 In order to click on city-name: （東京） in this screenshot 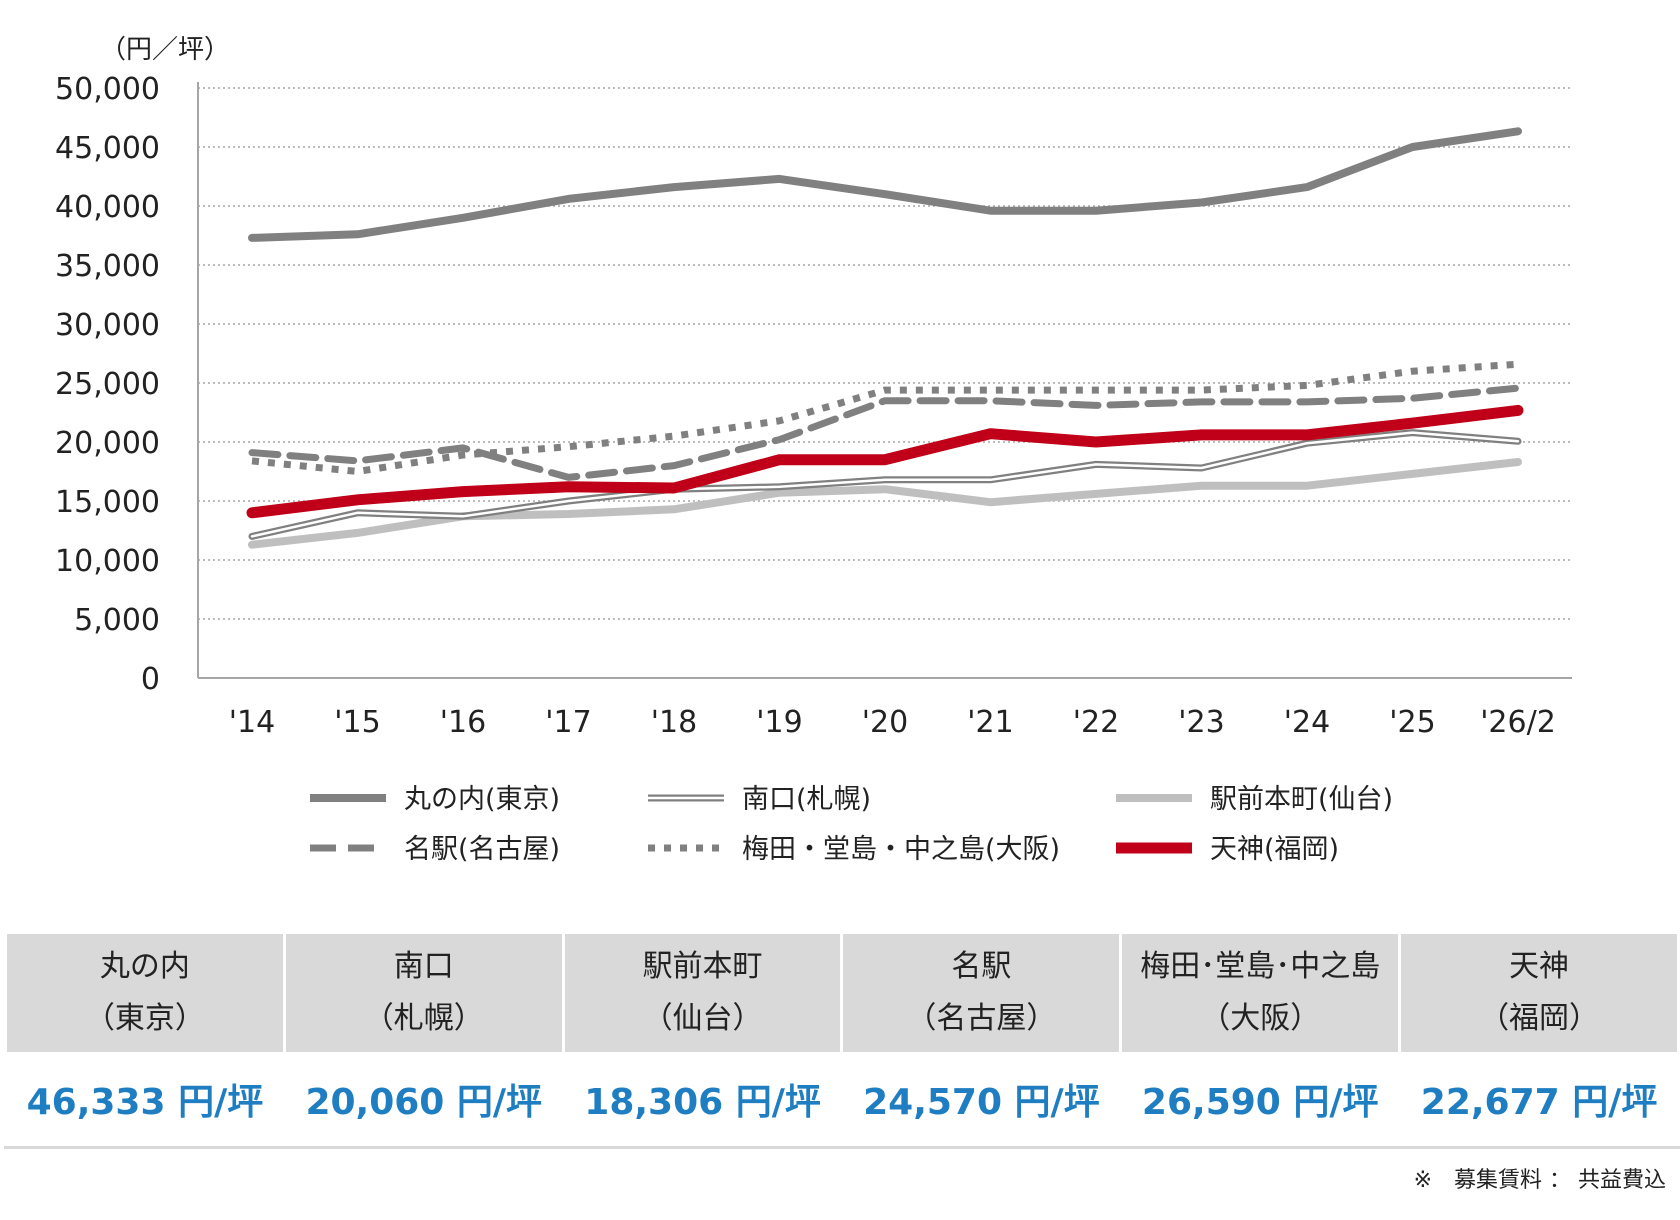, I will do `click(144, 1018)`.